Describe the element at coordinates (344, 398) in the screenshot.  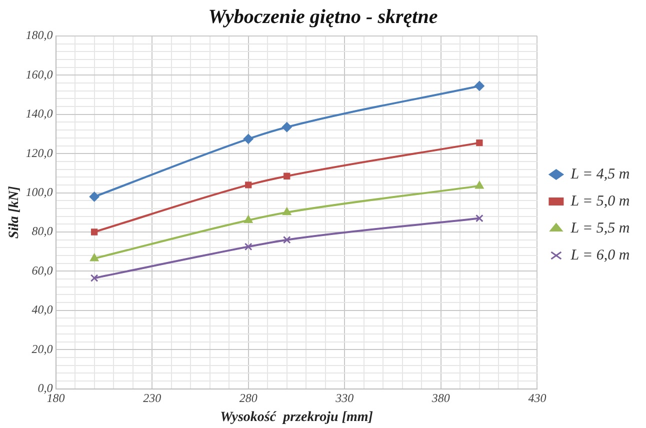
I see `x-tick-label: 330` at that location.